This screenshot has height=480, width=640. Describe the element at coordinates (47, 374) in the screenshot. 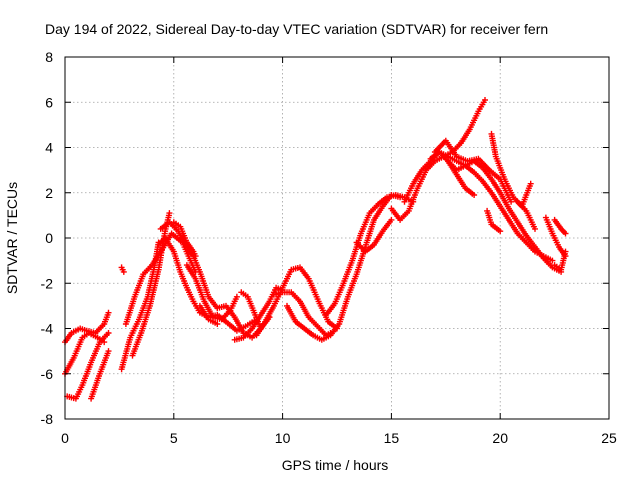

I see `y-tick-label: -6` at that location.